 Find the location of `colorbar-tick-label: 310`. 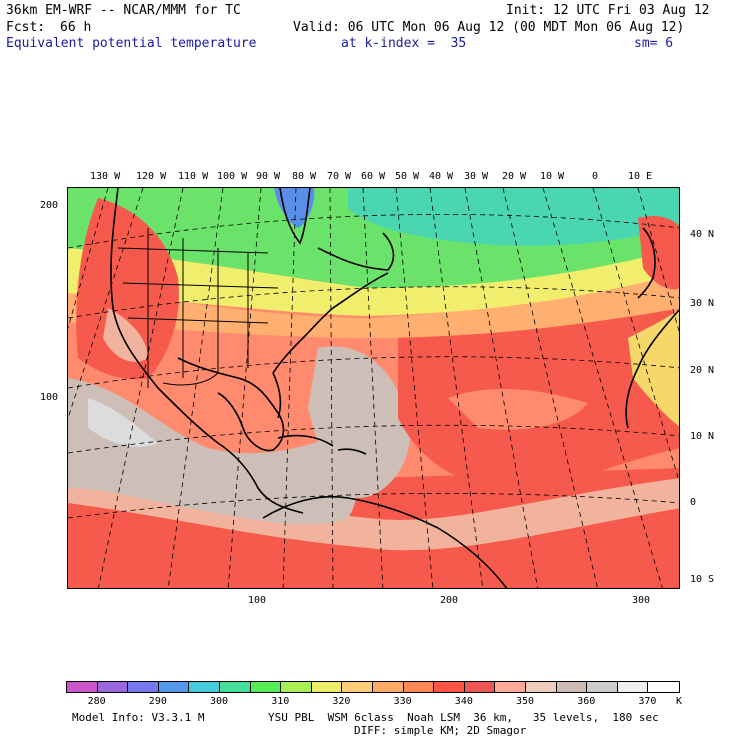

colorbar-tick-label: 310 is located at coordinates (280, 701).